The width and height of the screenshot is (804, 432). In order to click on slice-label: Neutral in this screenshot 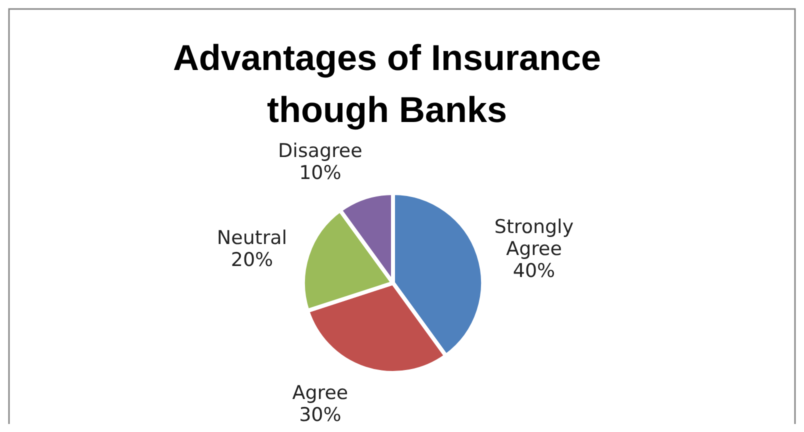, I will do `click(252, 238)`.